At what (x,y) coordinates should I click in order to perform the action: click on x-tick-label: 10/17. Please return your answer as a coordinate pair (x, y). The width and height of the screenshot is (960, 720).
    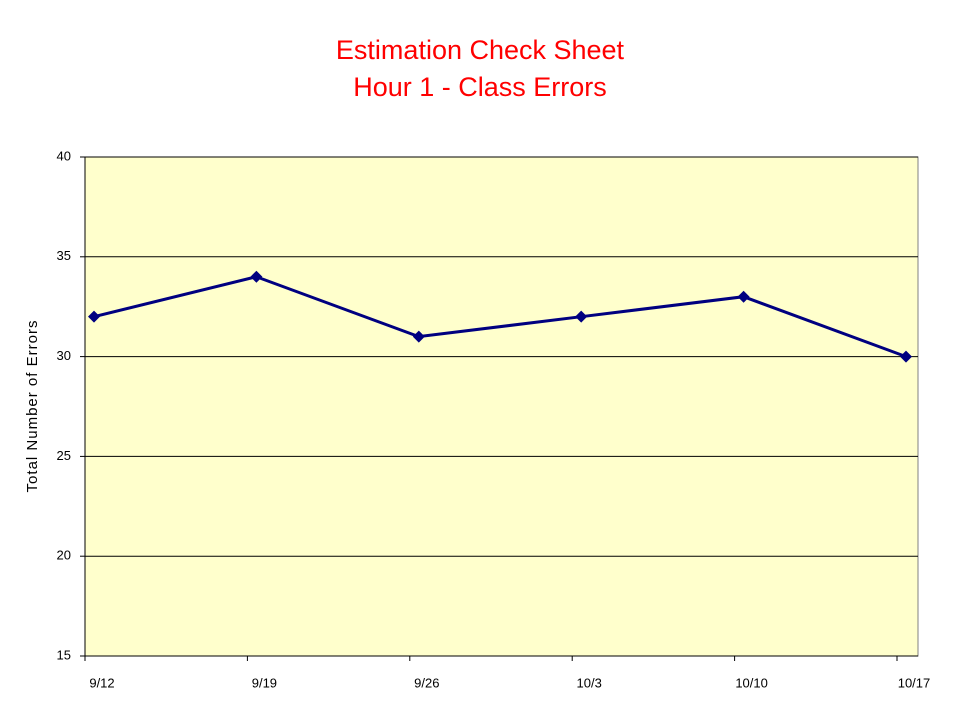
    Looking at the image, I should click on (914, 682).